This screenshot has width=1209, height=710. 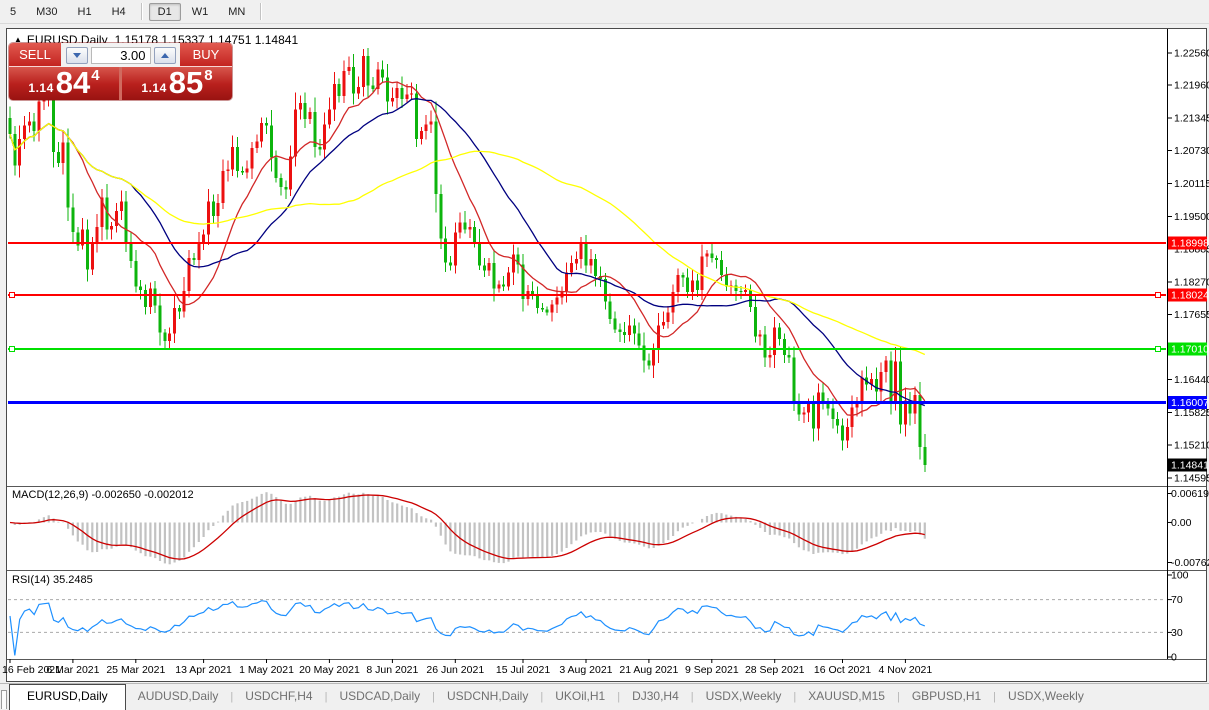 I want to click on volume-decrease-button, so click(x=76, y=55).